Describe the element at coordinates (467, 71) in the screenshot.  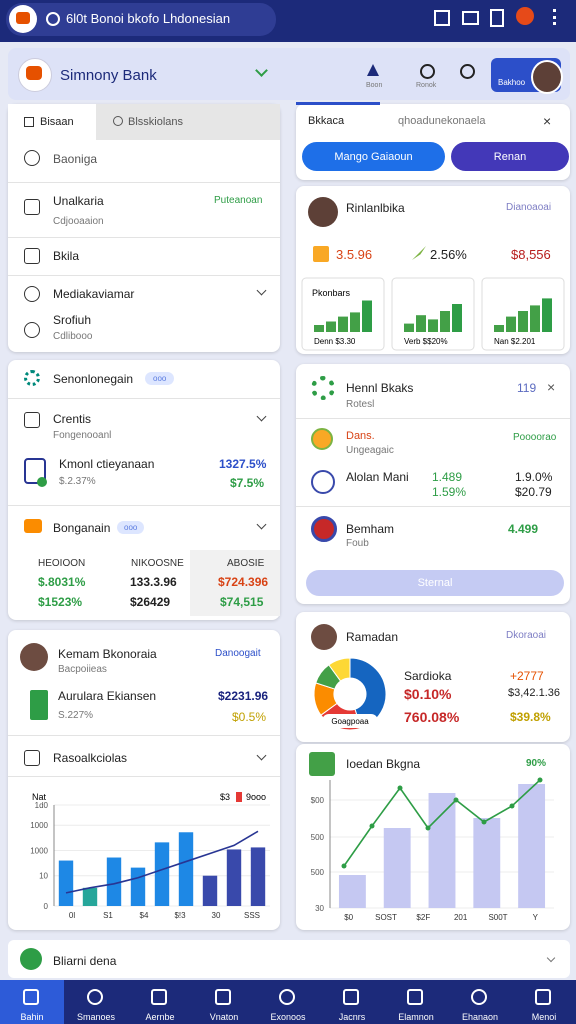
I see `search-icon` at that location.